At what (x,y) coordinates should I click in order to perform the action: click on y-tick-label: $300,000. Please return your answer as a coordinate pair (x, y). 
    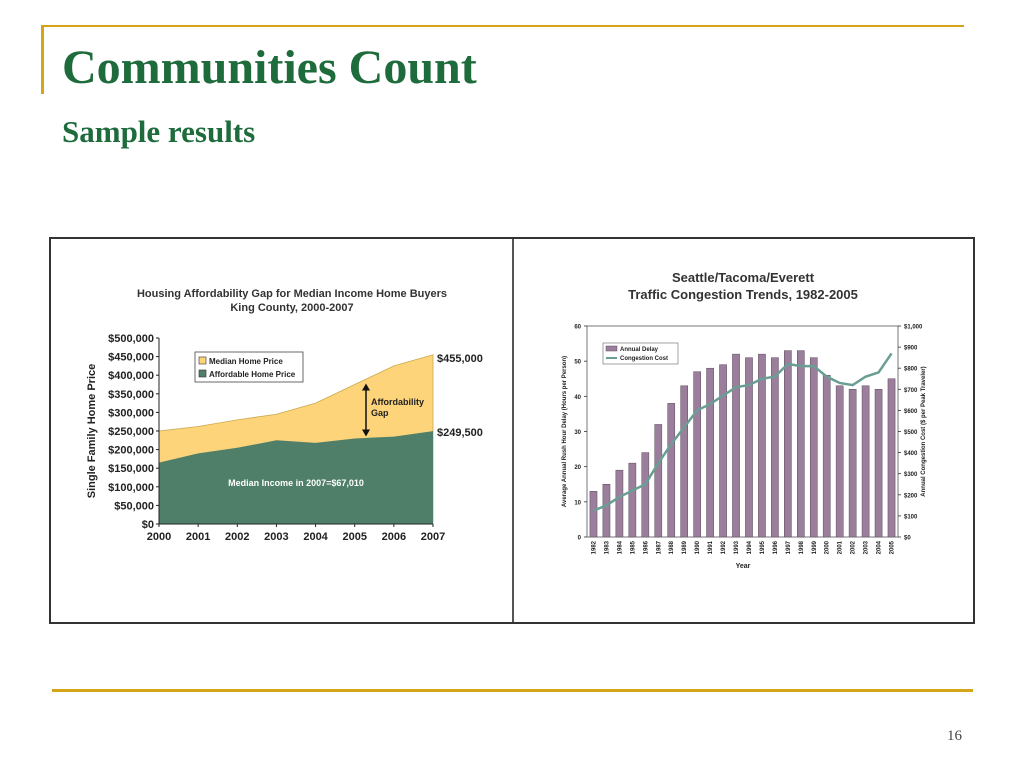
    Looking at the image, I should click on (131, 413).